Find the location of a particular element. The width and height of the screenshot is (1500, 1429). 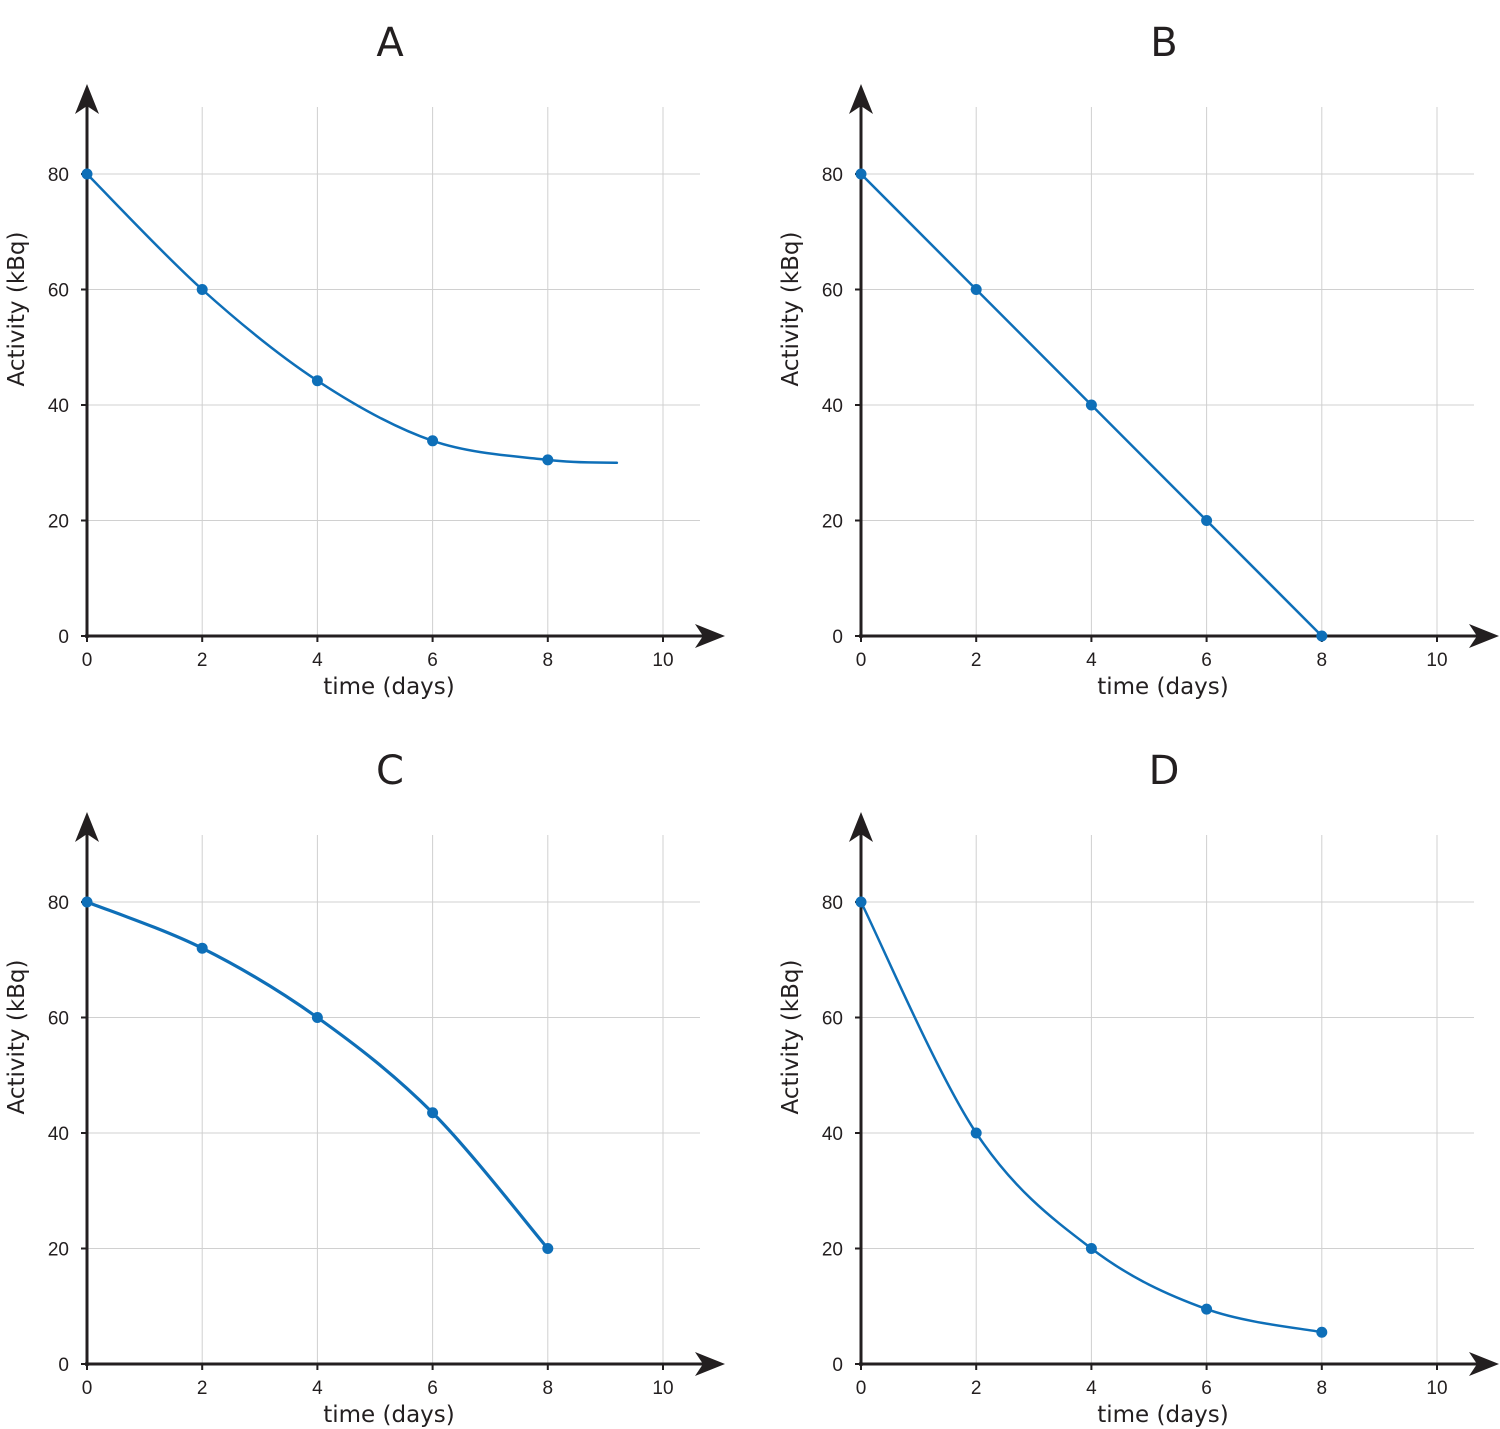

panel-title: D is located at coordinates (1164, 771).